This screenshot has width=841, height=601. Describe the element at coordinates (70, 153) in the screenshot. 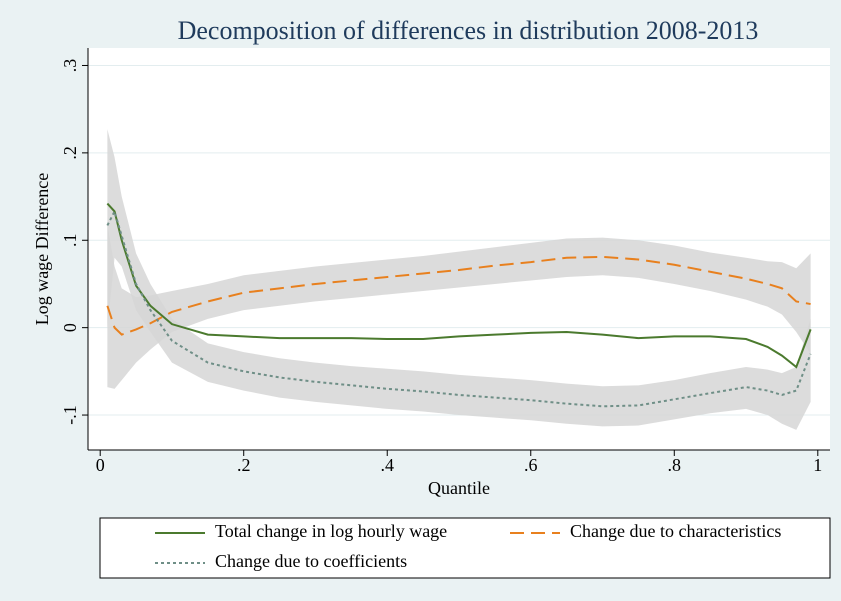

I see `y-tick-label: .2` at that location.